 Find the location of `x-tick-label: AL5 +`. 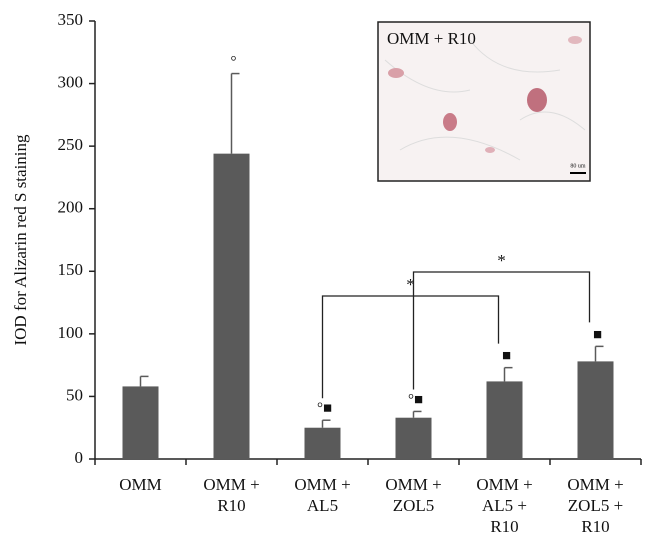

x-tick-label: AL5 + is located at coordinates (504, 505).